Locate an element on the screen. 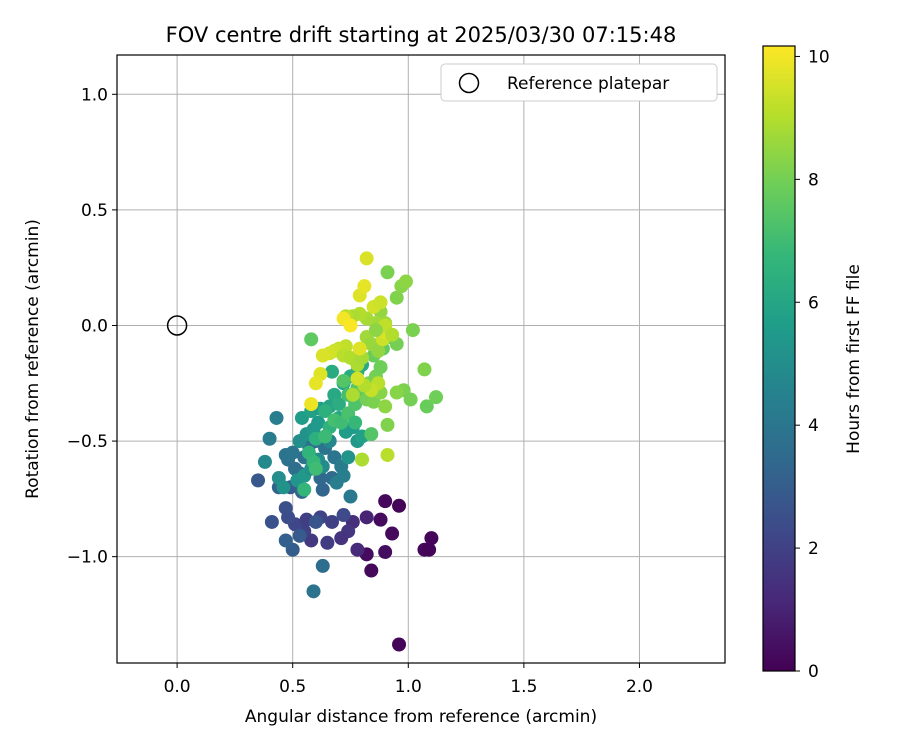  legend-marker is located at coordinates (469, 83).